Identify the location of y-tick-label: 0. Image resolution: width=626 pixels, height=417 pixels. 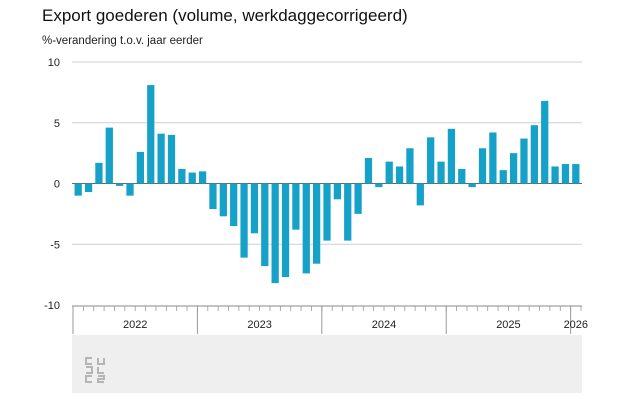
(57, 185).